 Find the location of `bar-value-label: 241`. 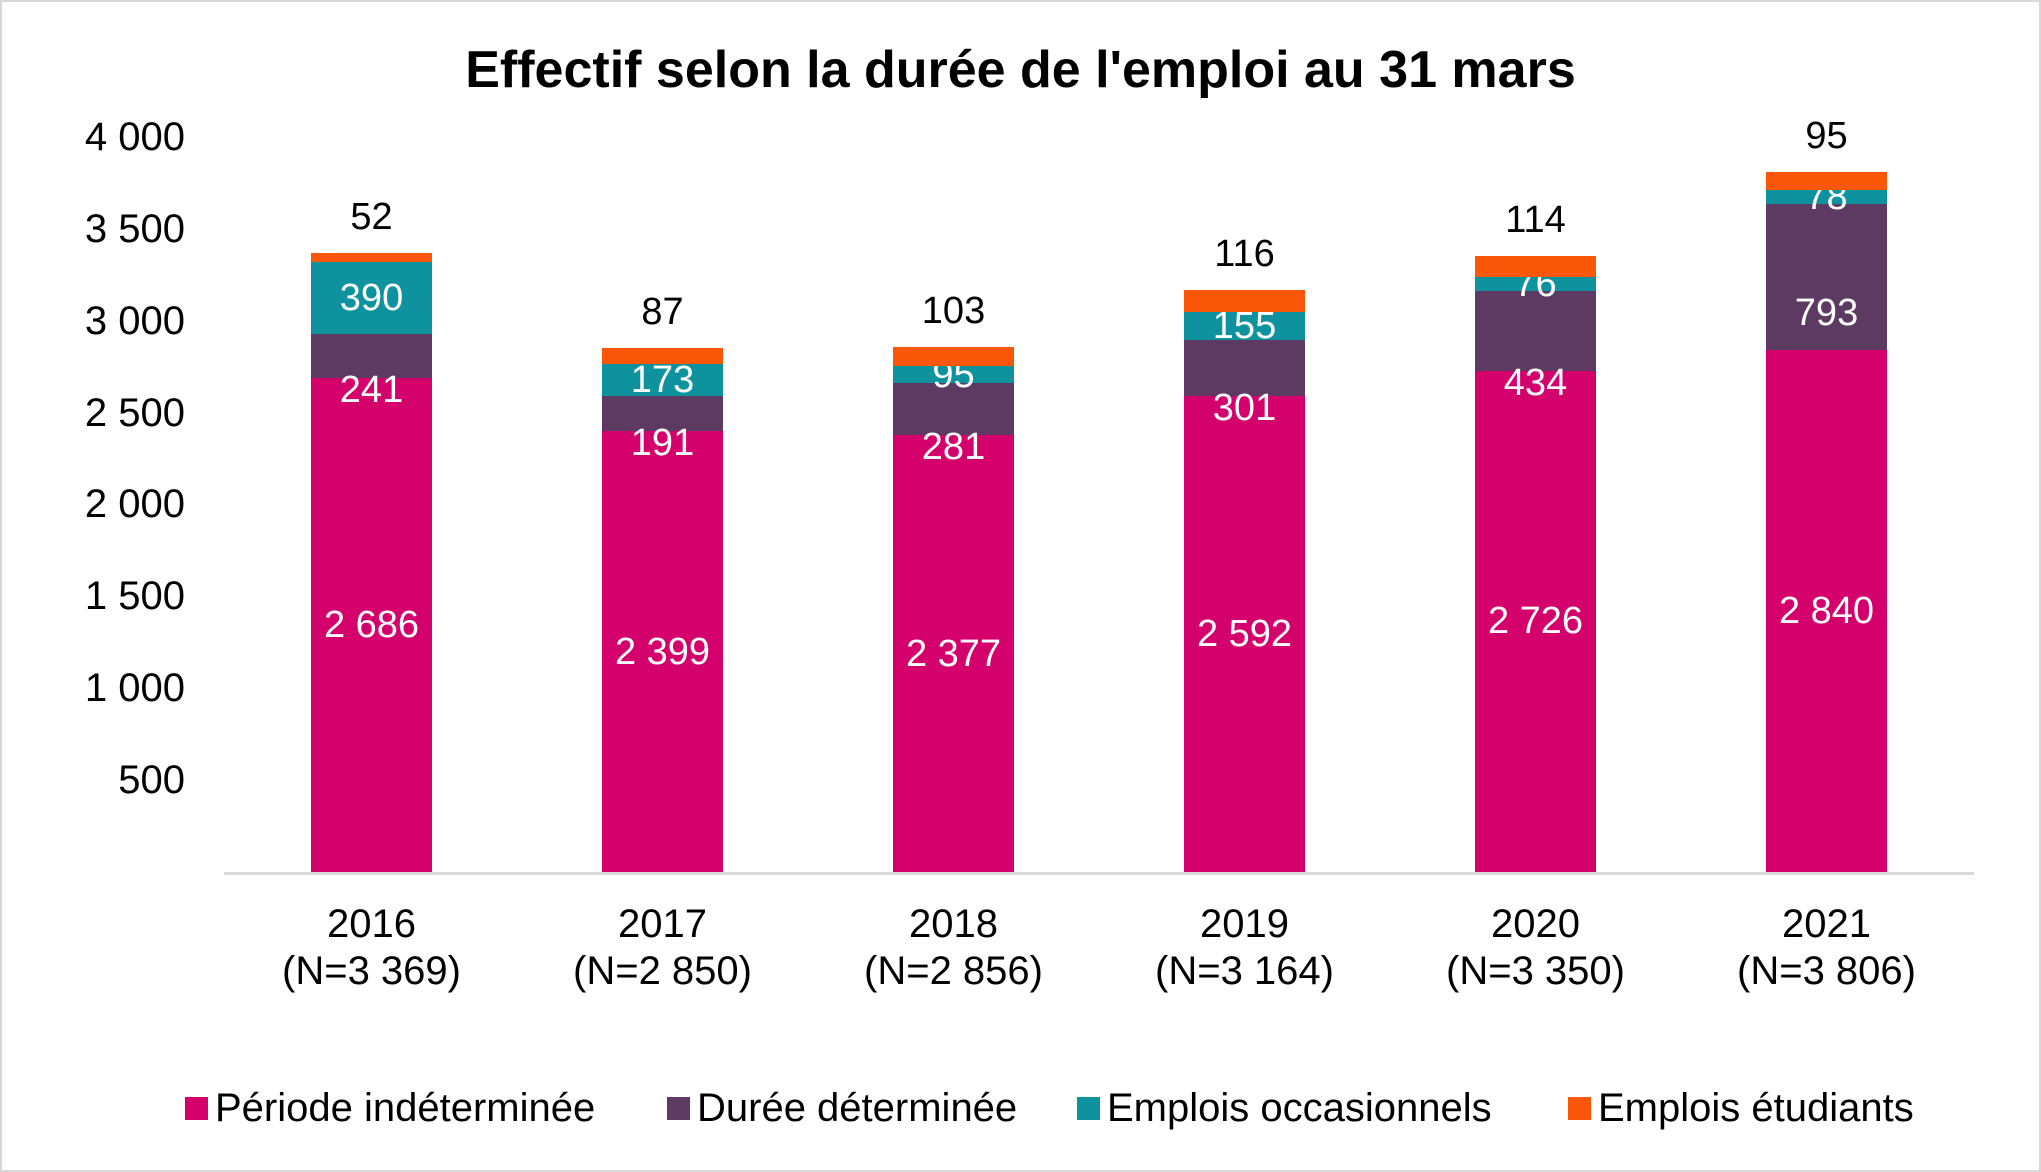

bar-value-label: 241 is located at coordinates (371, 390).